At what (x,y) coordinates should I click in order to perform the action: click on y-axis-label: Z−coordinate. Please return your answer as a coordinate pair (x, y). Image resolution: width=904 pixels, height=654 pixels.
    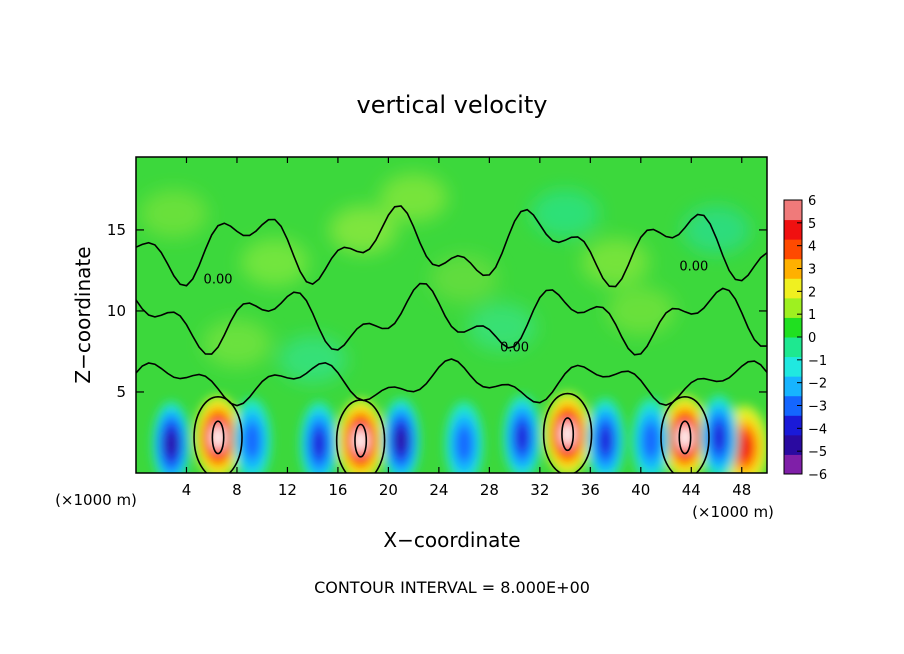
    Looking at the image, I should click on (83, 314).